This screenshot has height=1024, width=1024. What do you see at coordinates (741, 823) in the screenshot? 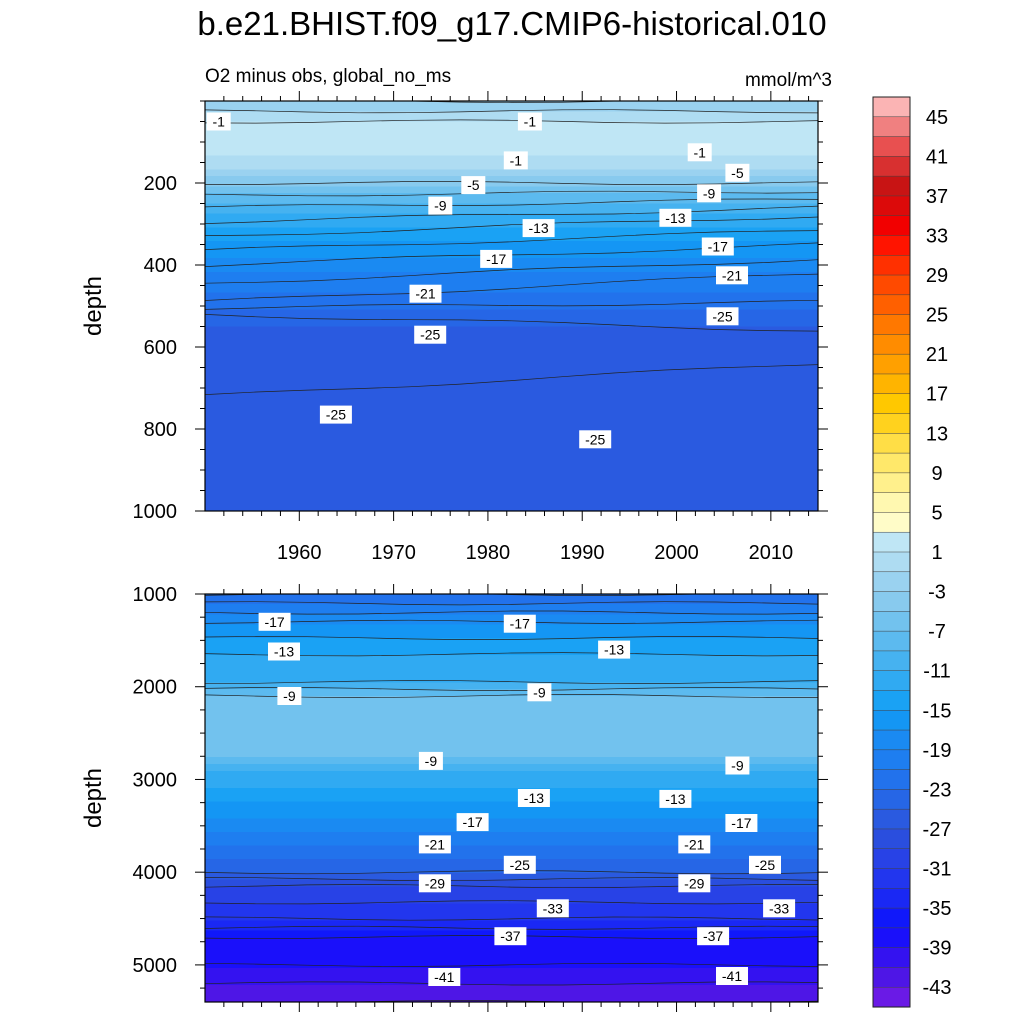
I see `svg-text: -17` at bounding box center [741, 823].